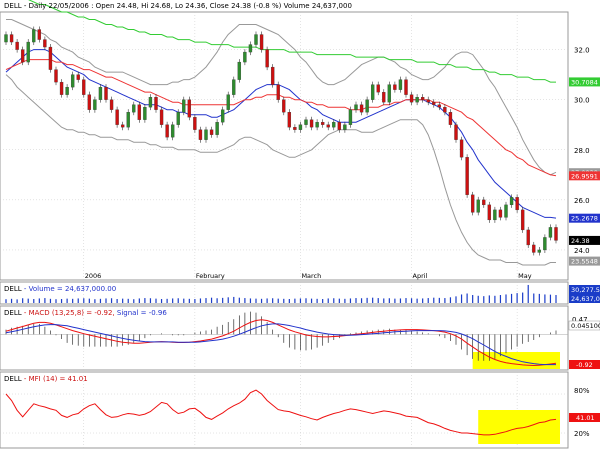 Image resolution: width=600 pixels, height=450 pixels. What do you see at coordinates (584, 365) in the screenshot?
I see `macd-tag-low: -0.92` at bounding box center [584, 365].